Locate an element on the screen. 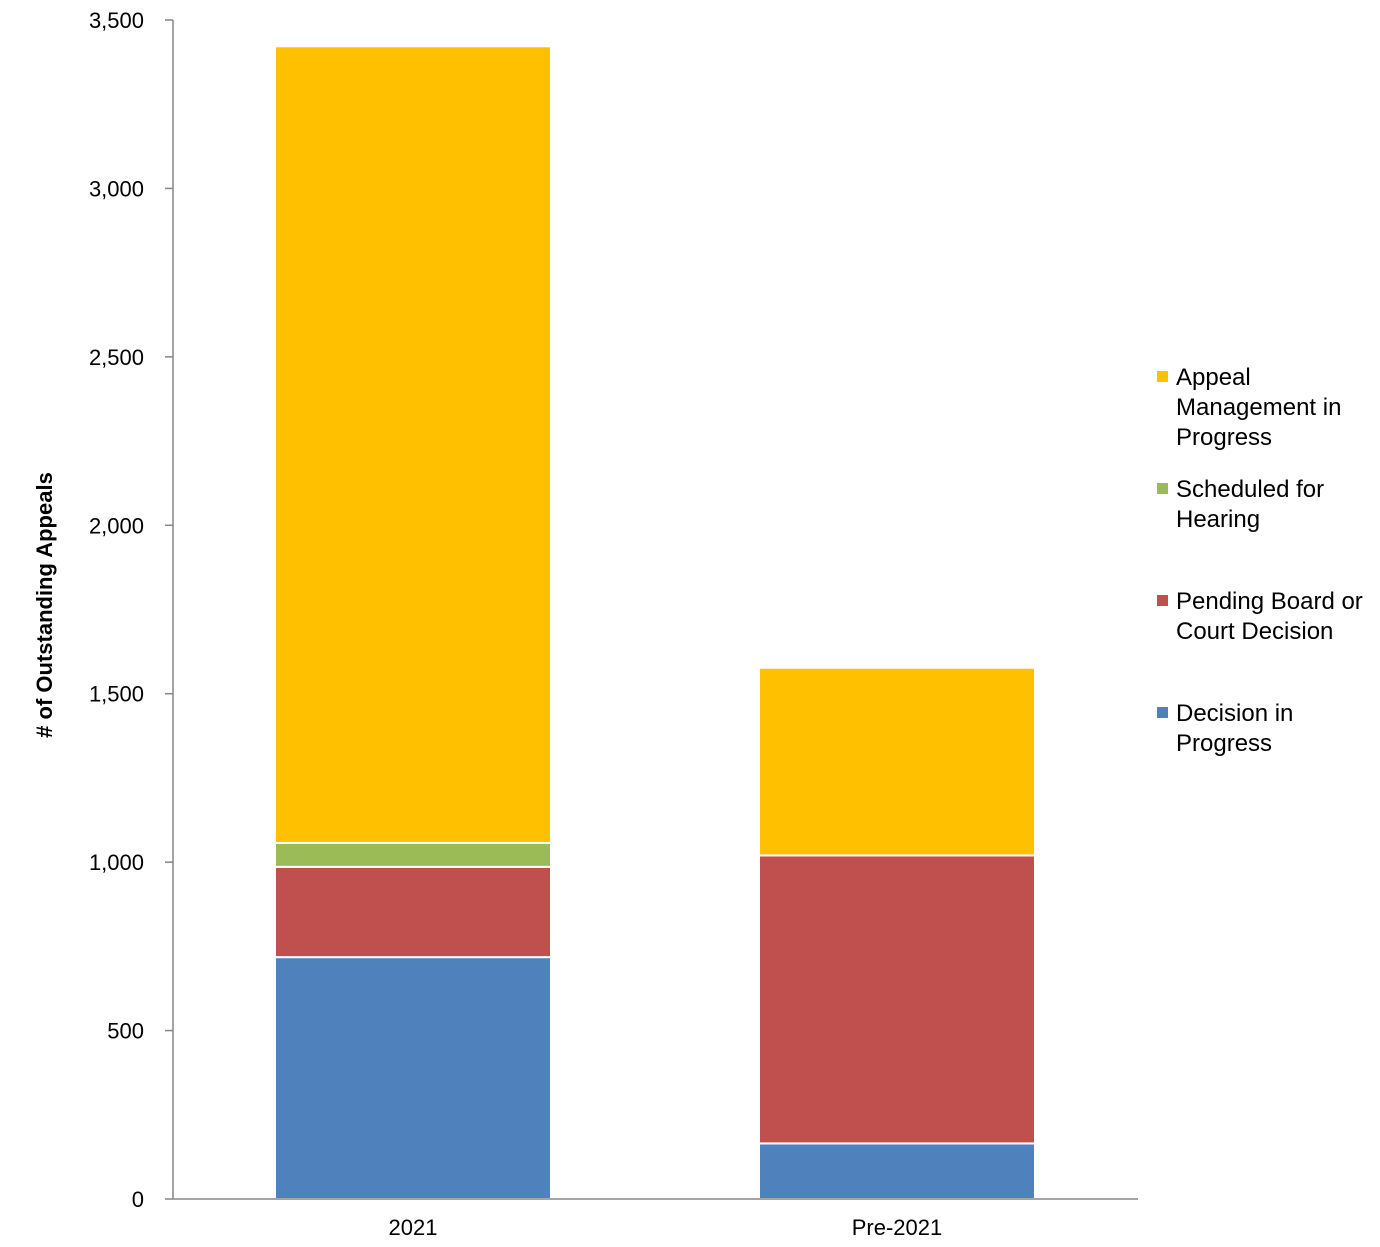  y-axis-label: # of Outstanding Appeals is located at coordinates (44, 605).